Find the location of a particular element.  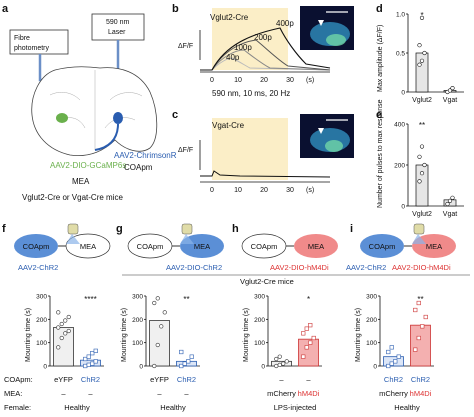

f-ytick-label-0: 0 is located at coordinates (45, 367).